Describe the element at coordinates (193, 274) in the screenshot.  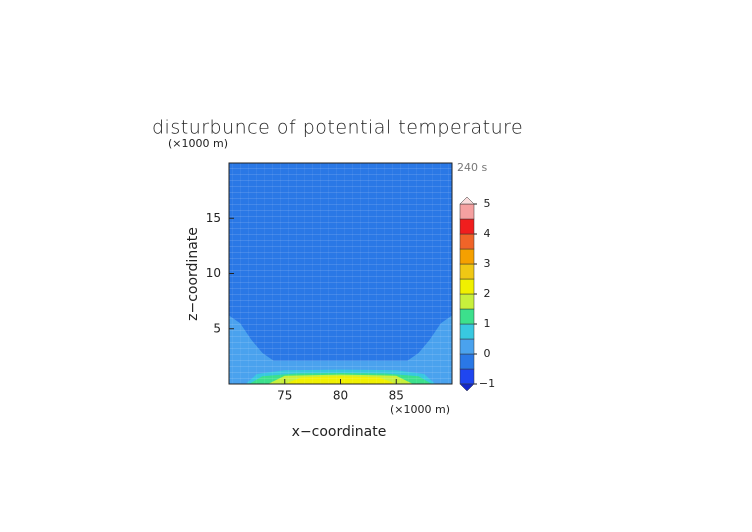
I see `y-axis-label: z−coordinate` at that location.